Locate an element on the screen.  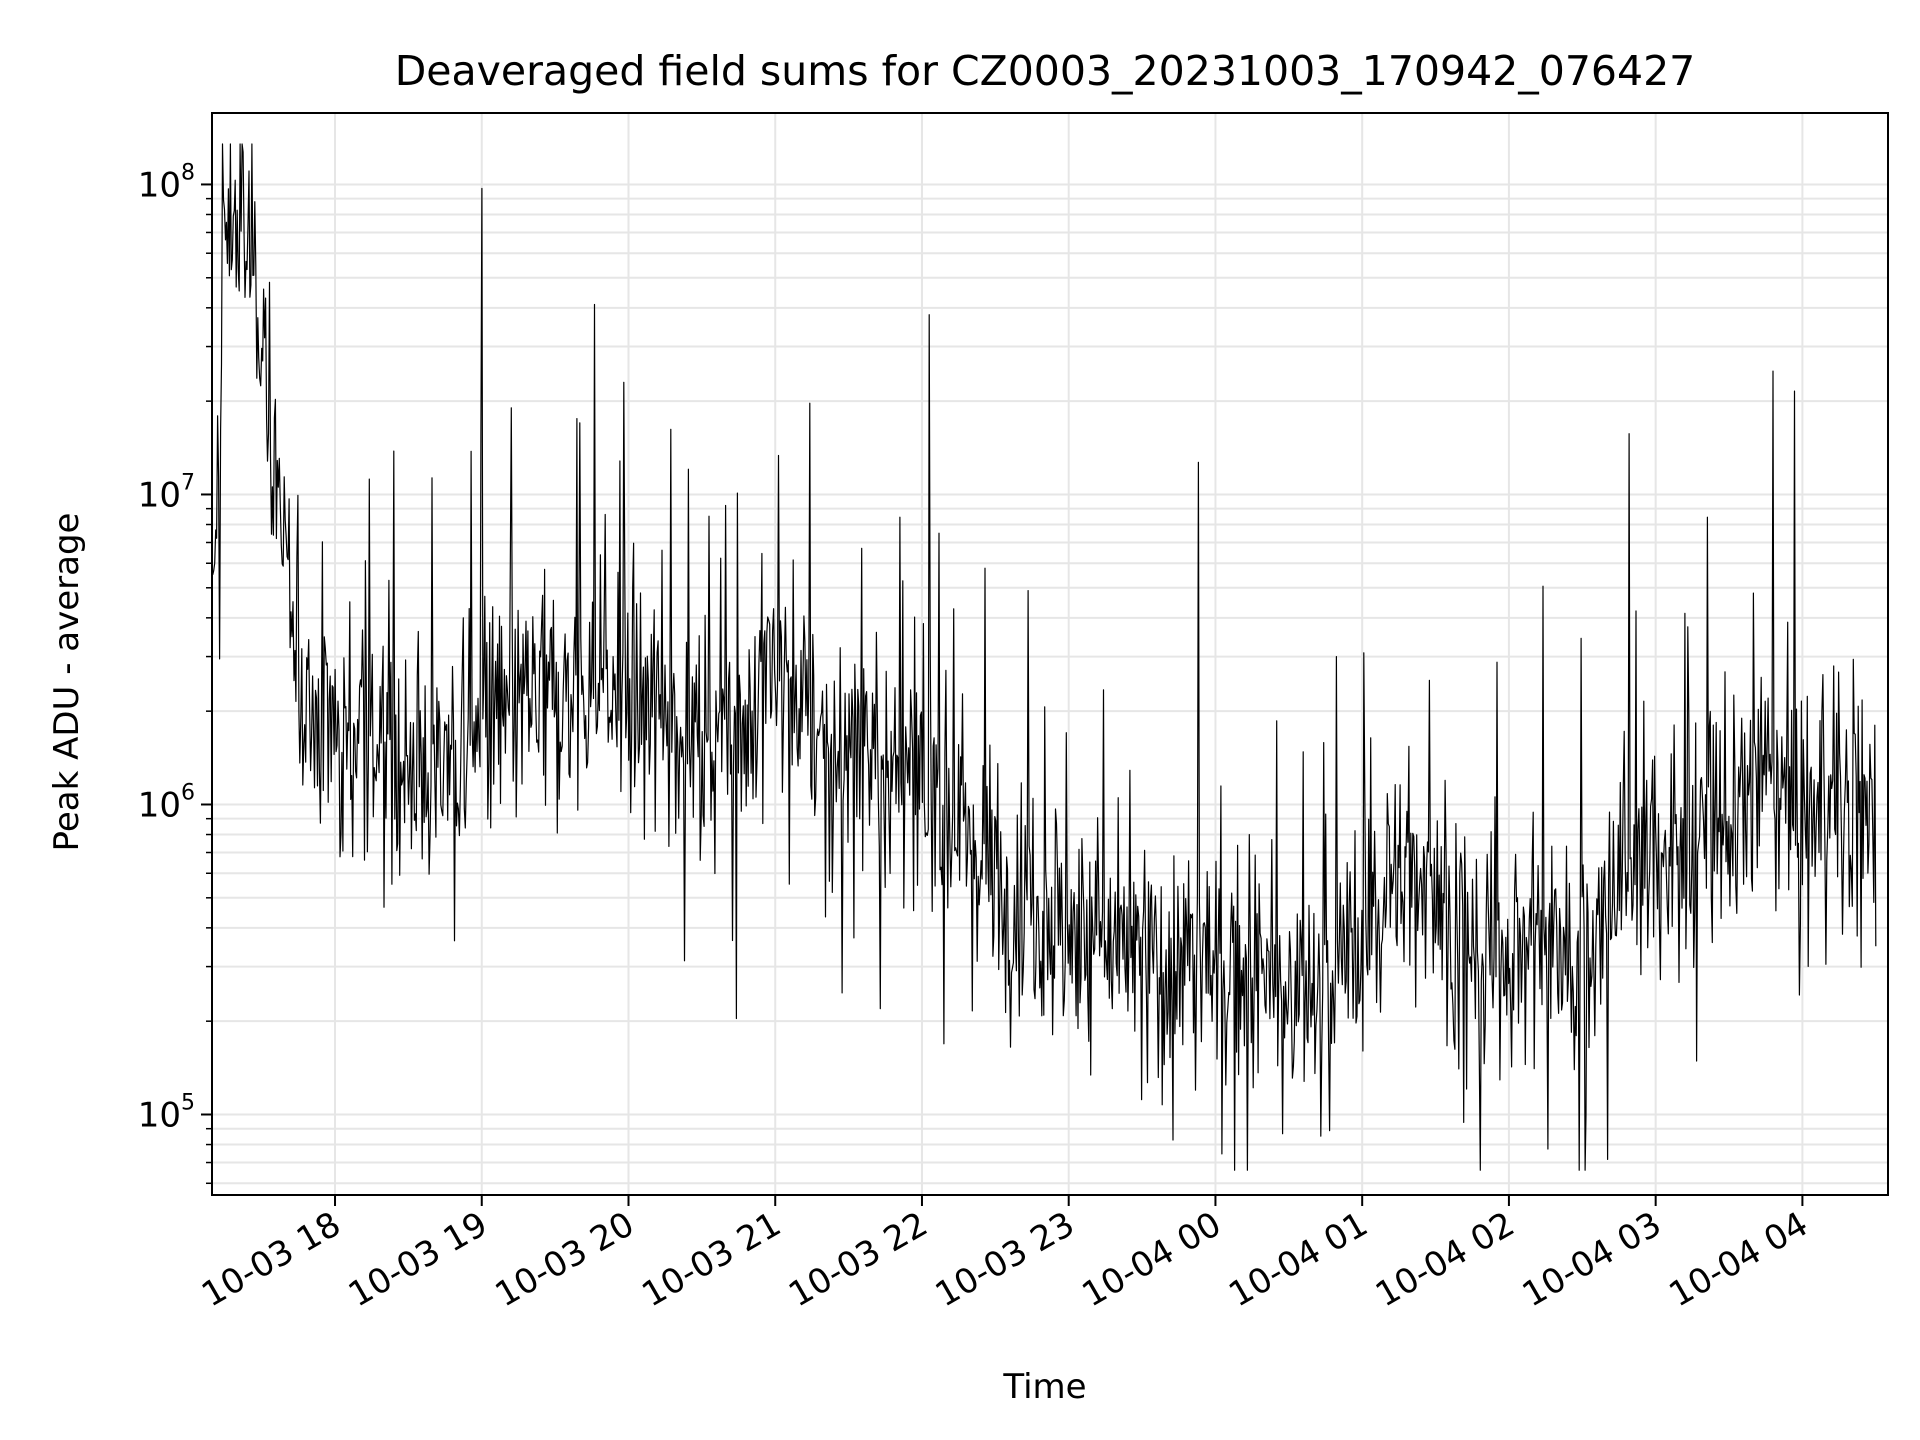
y-tick-label: 10⁸ is located at coordinates (166, 182).